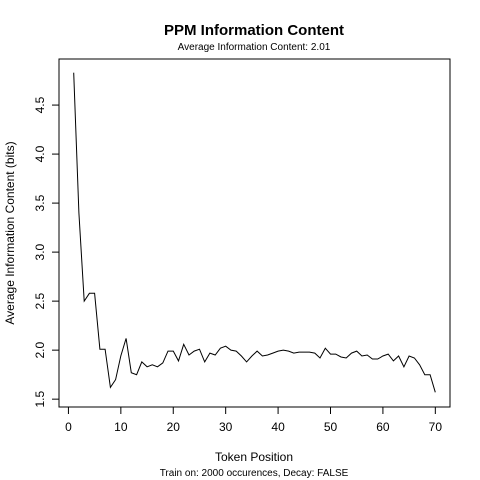 The height and width of the screenshot is (480, 480). Describe the element at coordinates (436, 427) in the screenshot. I see `x-tick-label: 70` at that location.